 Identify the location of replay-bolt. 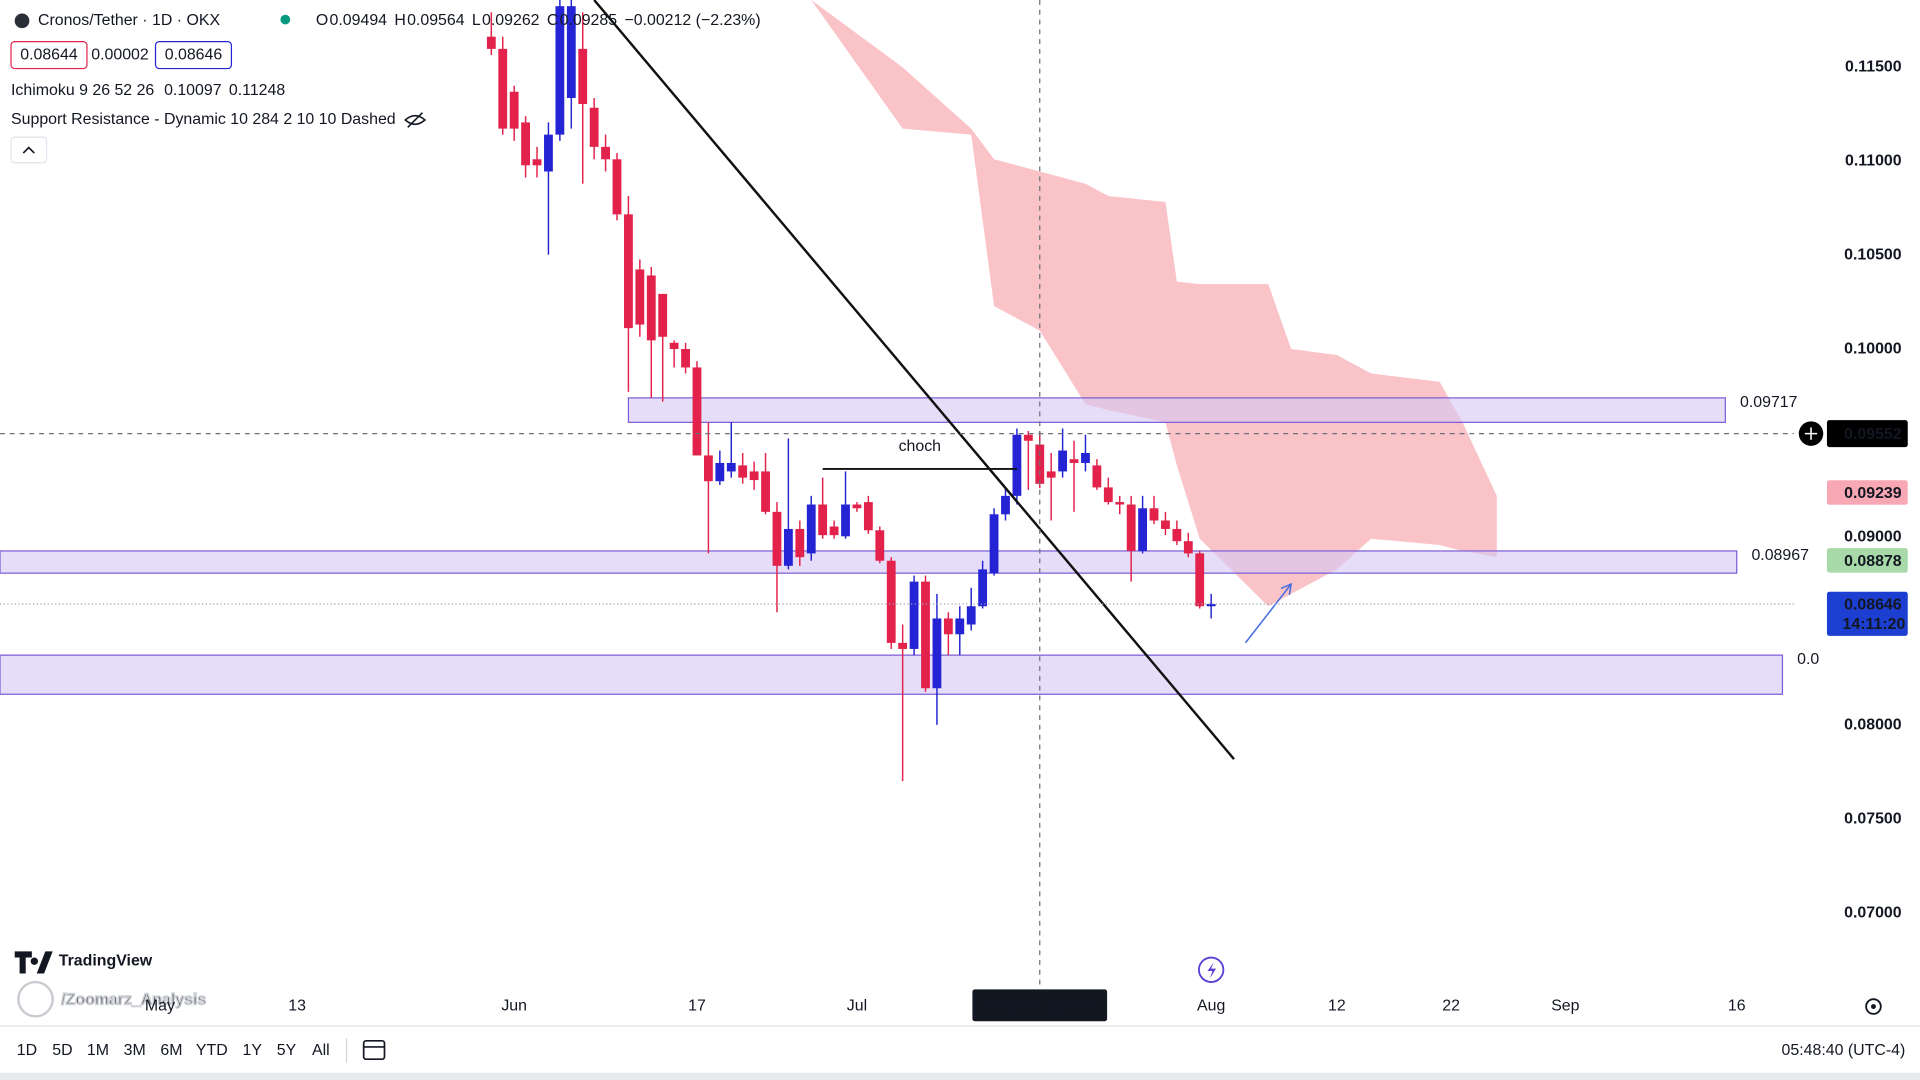
(1212, 970).